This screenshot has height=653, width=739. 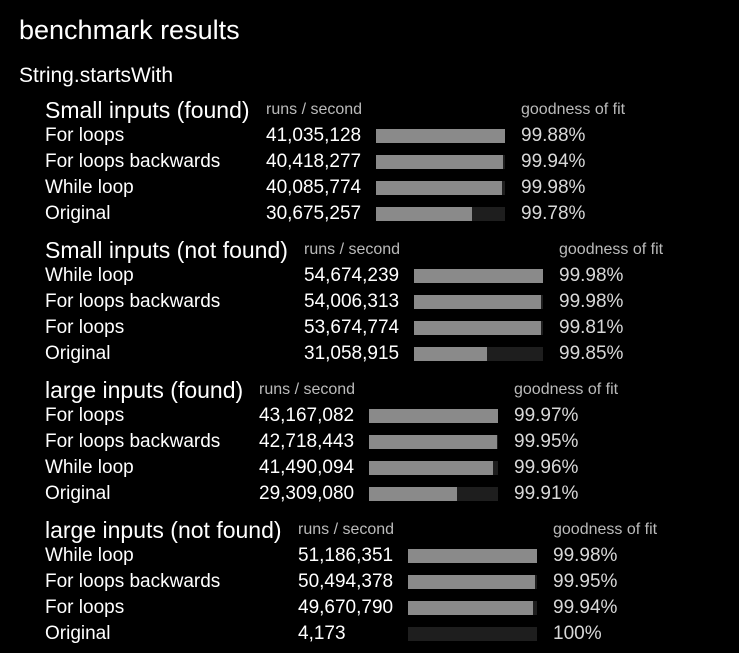 What do you see at coordinates (553, 135) in the screenshot?
I see `goodness-of-fit-value: 99.88%` at bounding box center [553, 135].